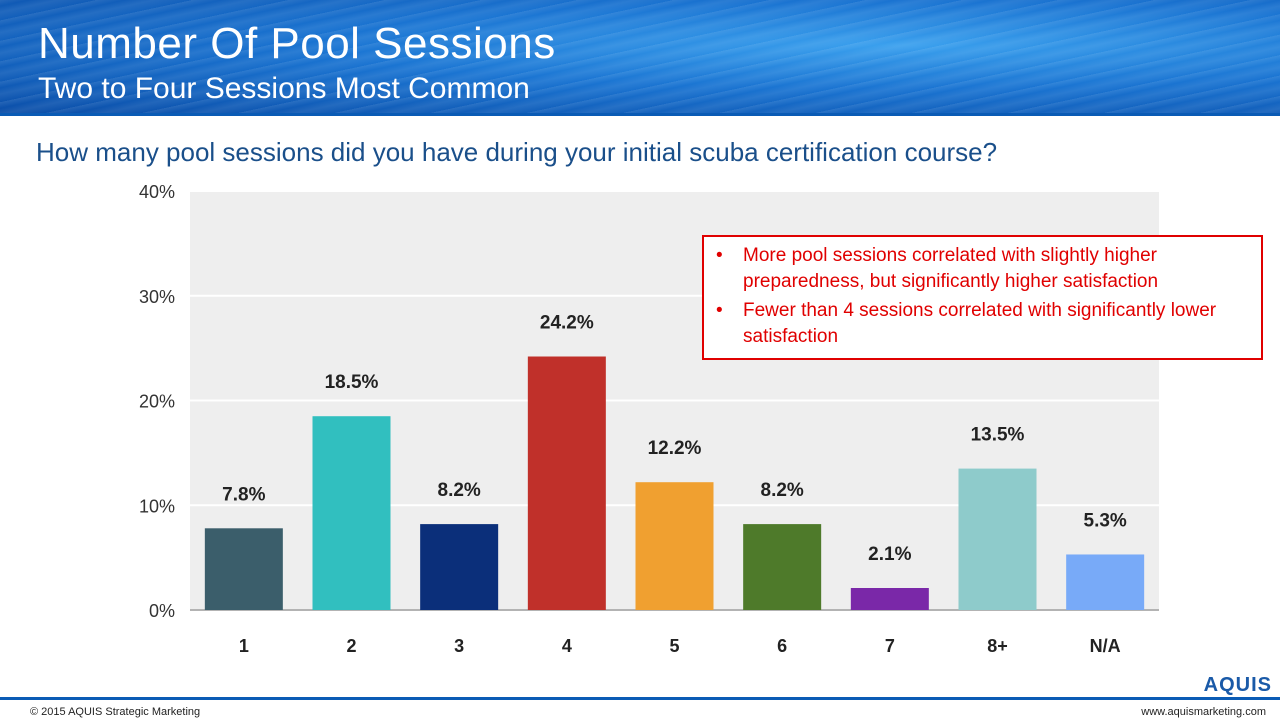  I want to click on data-label: 24.2%, so click(567, 323).